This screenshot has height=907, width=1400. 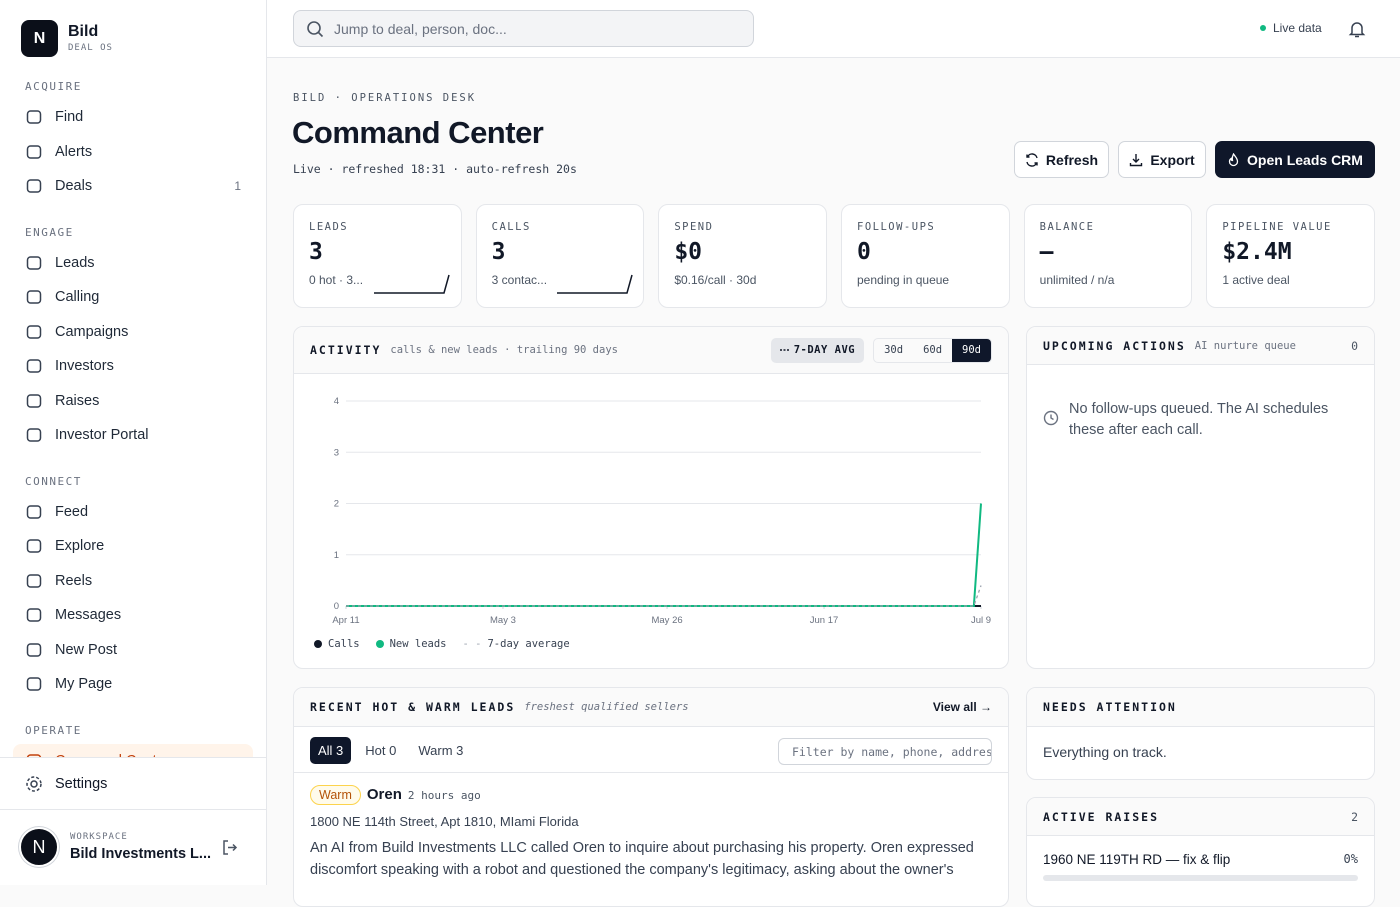 I want to click on nav-item: Campaigns, so click(x=133, y=332).